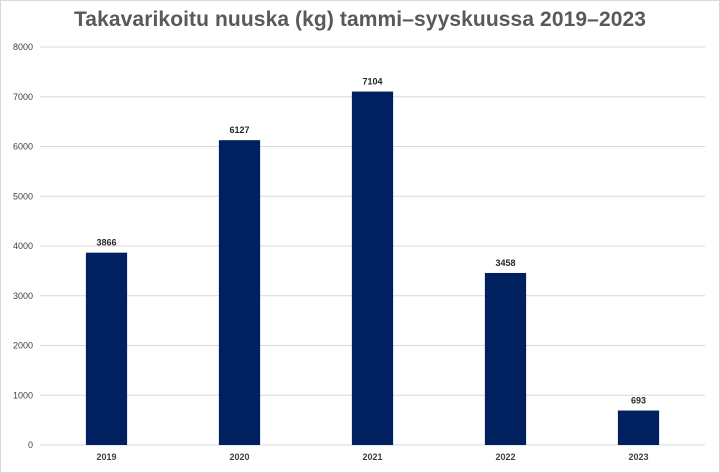 Image resolution: width=720 pixels, height=473 pixels. What do you see at coordinates (239, 292) in the screenshot?
I see `bar-2020` at bounding box center [239, 292].